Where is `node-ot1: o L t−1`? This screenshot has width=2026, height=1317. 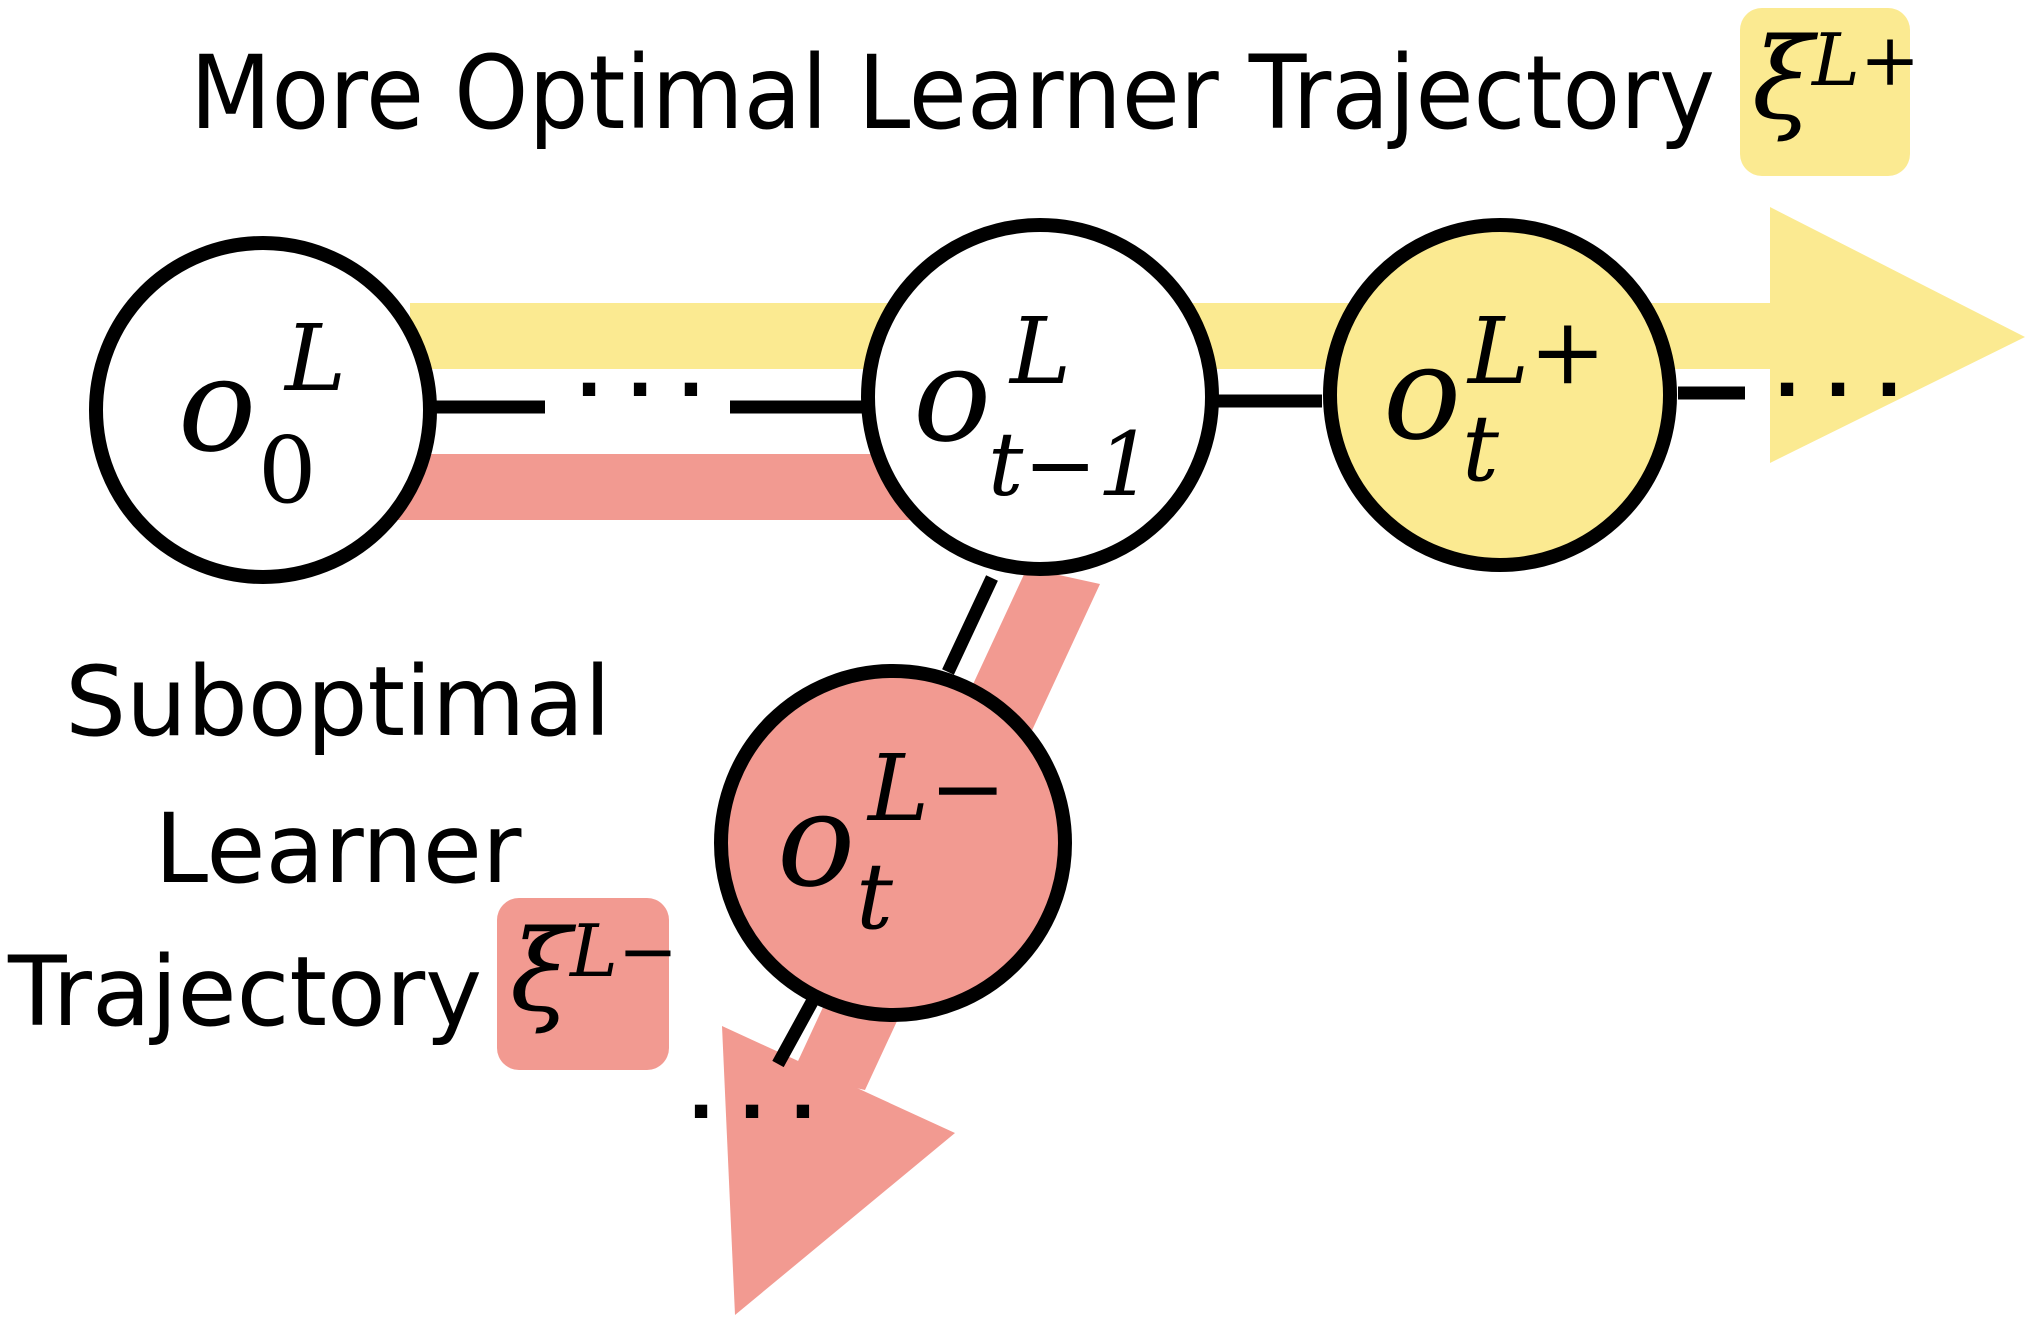 node-ot1: o L t−1 is located at coordinates (1040, 397).